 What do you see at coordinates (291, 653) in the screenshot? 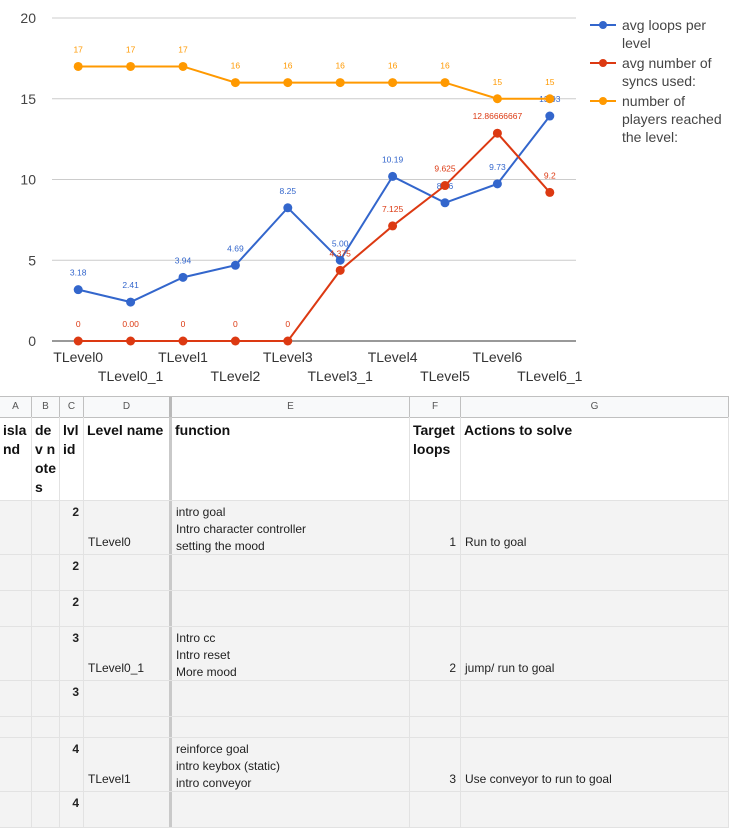
I see `table-cell-e: Intro cc Intro reset More mood` at bounding box center [291, 653].